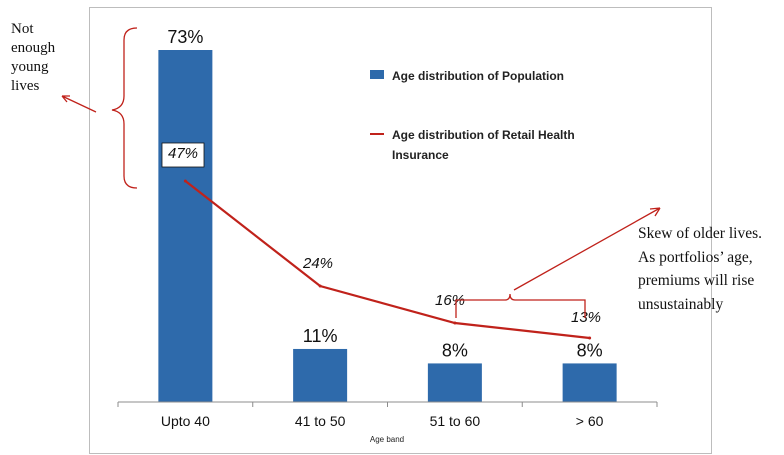 Image resolution: width=784 pixels, height=455 pixels. I want to click on line-label-box, so click(183, 155).